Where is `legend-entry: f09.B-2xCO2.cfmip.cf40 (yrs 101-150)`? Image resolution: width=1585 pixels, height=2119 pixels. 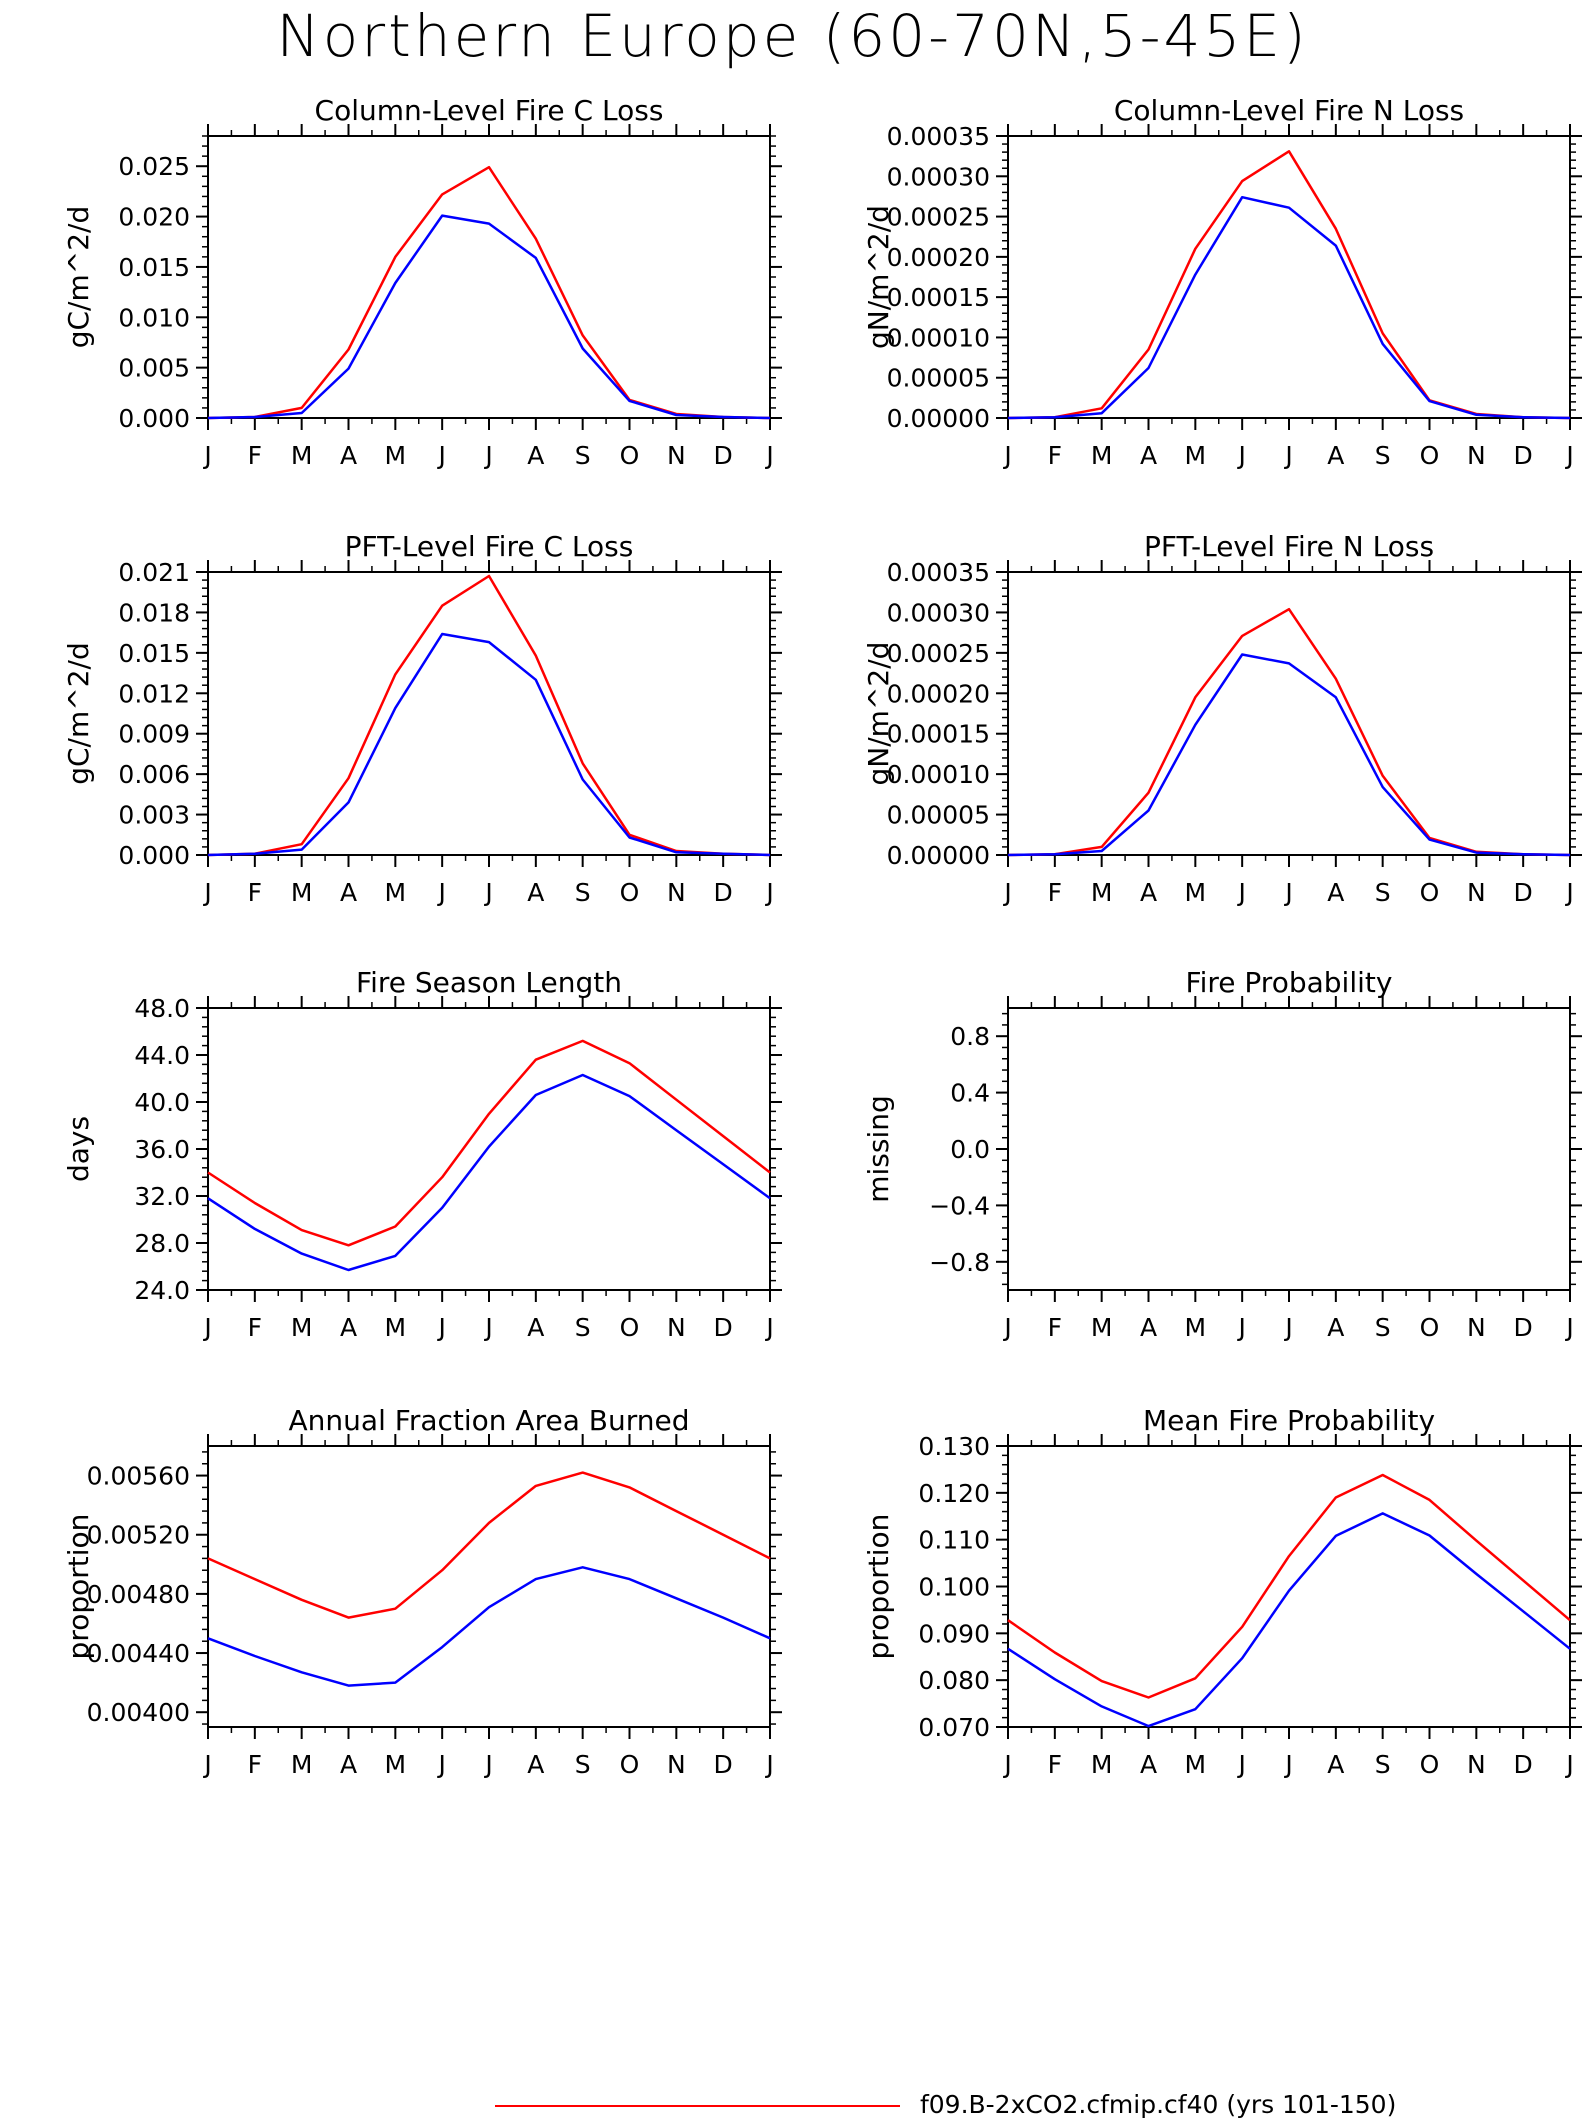 legend-entry: f09.B-2xCO2.cfmip.cf40 (yrs 101-150) is located at coordinates (945, 2104).